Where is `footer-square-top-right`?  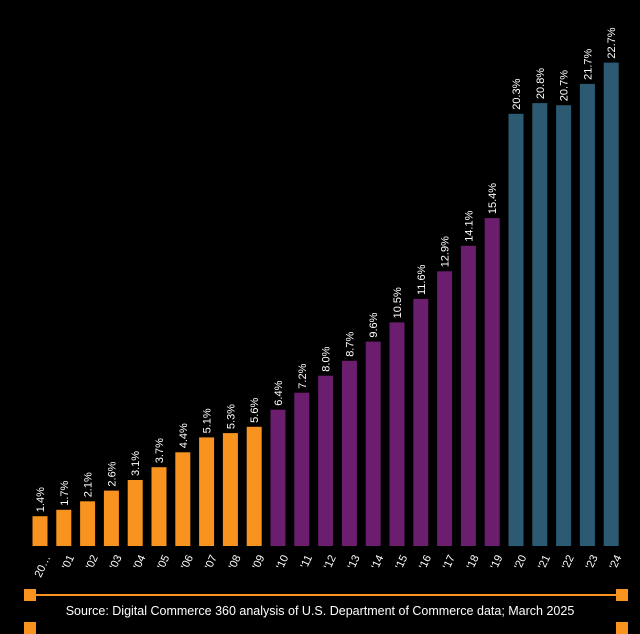 footer-square-top-right is located at coordinates (622, 595).